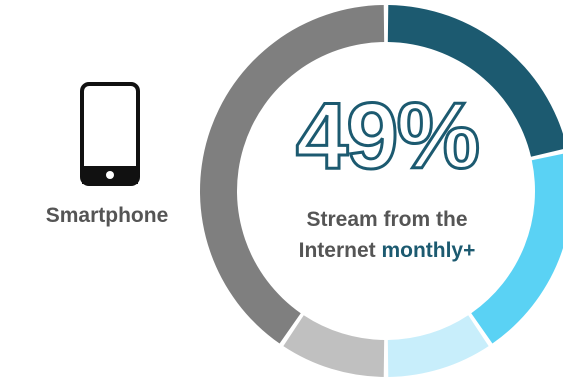 This screenshot has width=563, height=384. Describe the element at coordinates (107, 215) in the screenshot. I see `device-label: Smartphone` at that location.